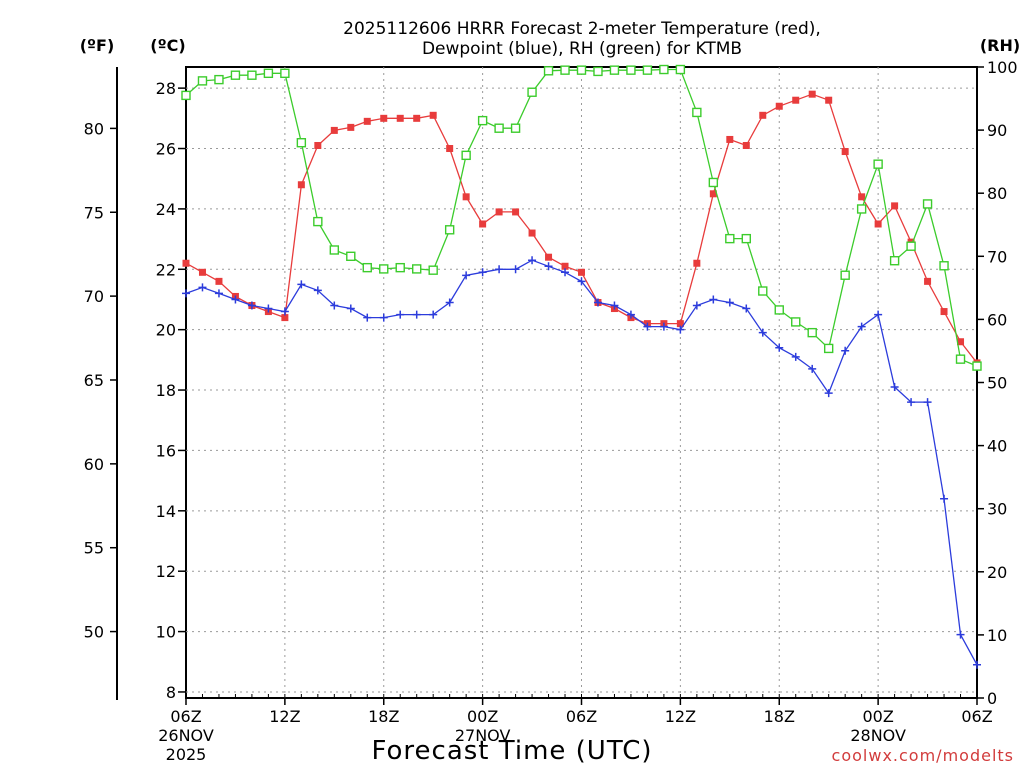 The image size is (1024, 768). I want to click on fahrenheit-tick-label: 55, so click(94, 548).